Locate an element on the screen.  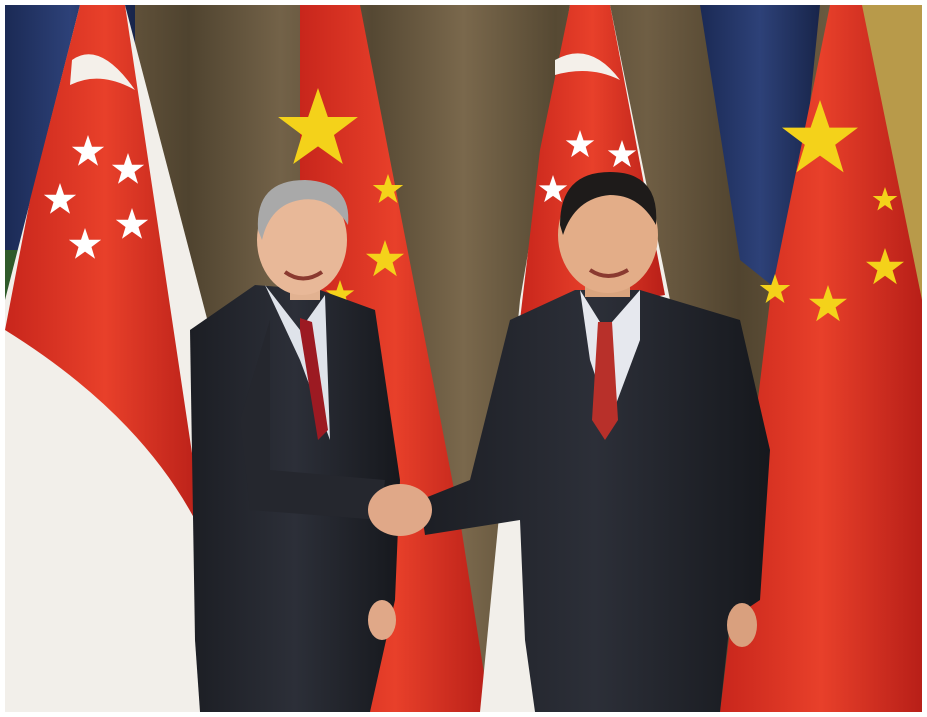
handshake is located at coordinates (400, 510).